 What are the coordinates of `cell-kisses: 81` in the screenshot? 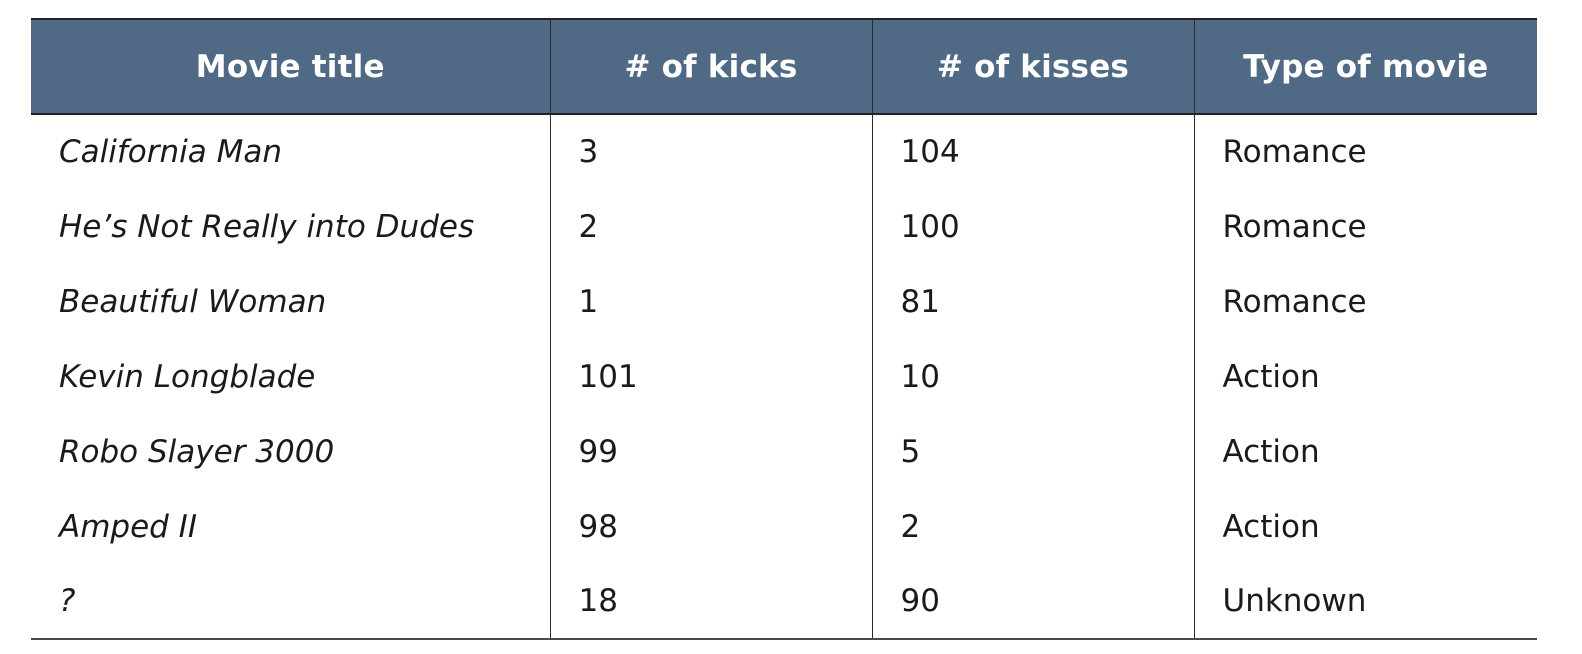 It's located at (1032, 301).